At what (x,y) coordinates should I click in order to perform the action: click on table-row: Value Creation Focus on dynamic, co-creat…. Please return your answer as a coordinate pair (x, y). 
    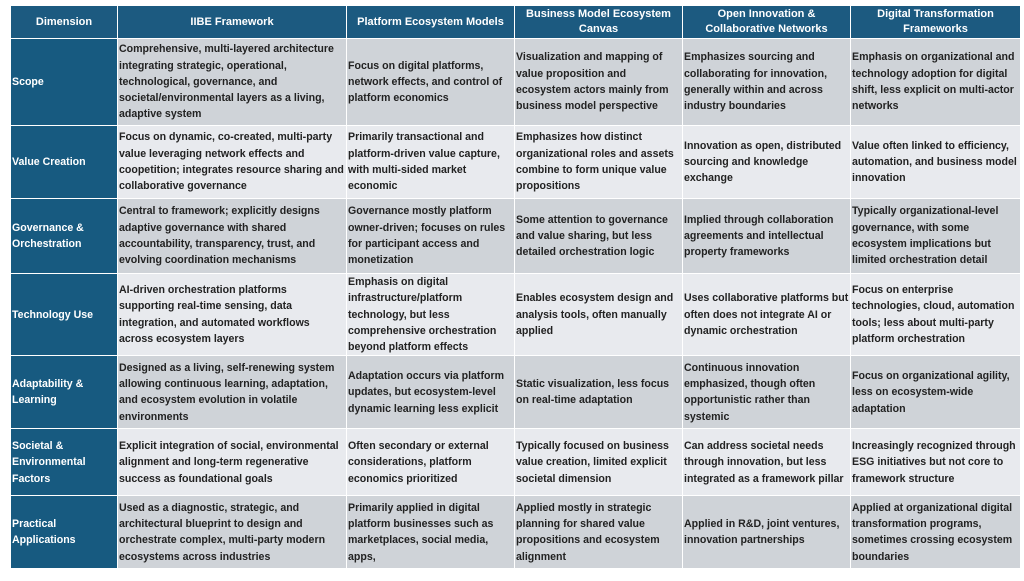
    Looking at the image, I should click on (515, 162).